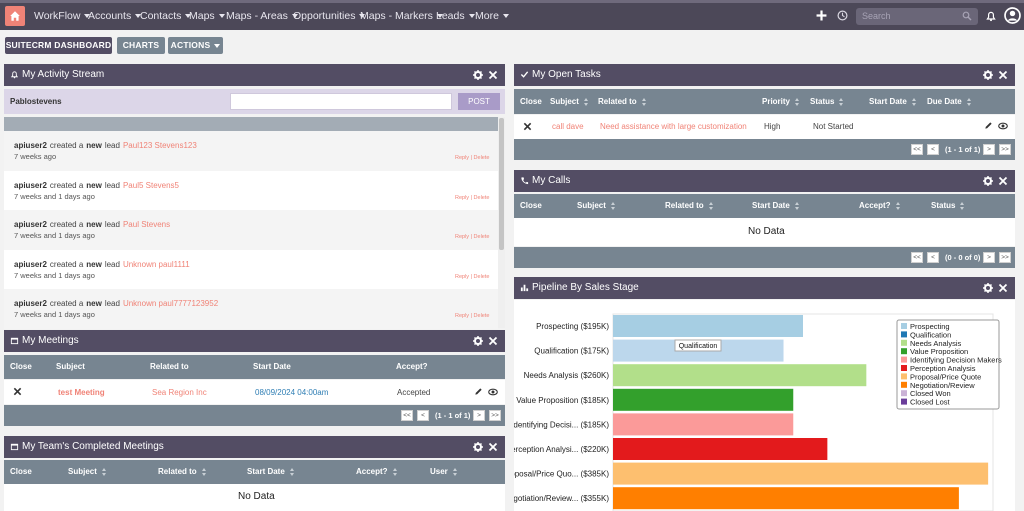 This screenshot has width=1024, height=511. I want to click on lead-link: Paul Stevens, so click(146, 225).